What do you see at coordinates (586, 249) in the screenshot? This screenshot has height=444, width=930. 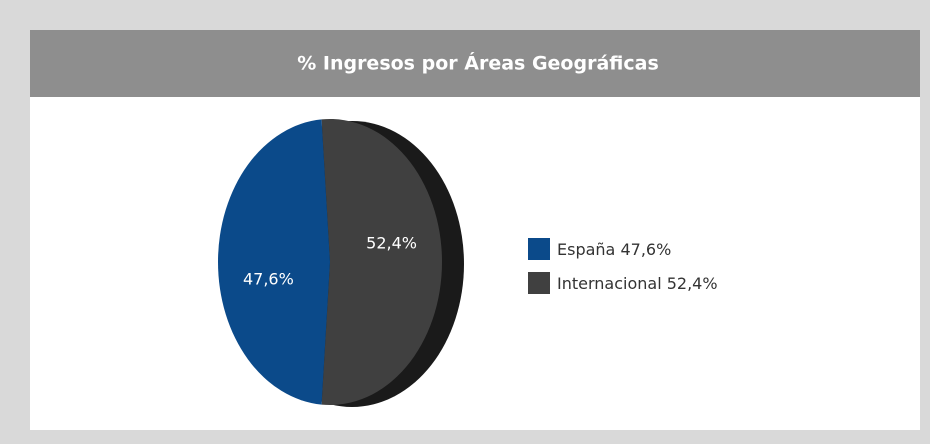 I see `legend-name: España` at bounding box center [586, 249].